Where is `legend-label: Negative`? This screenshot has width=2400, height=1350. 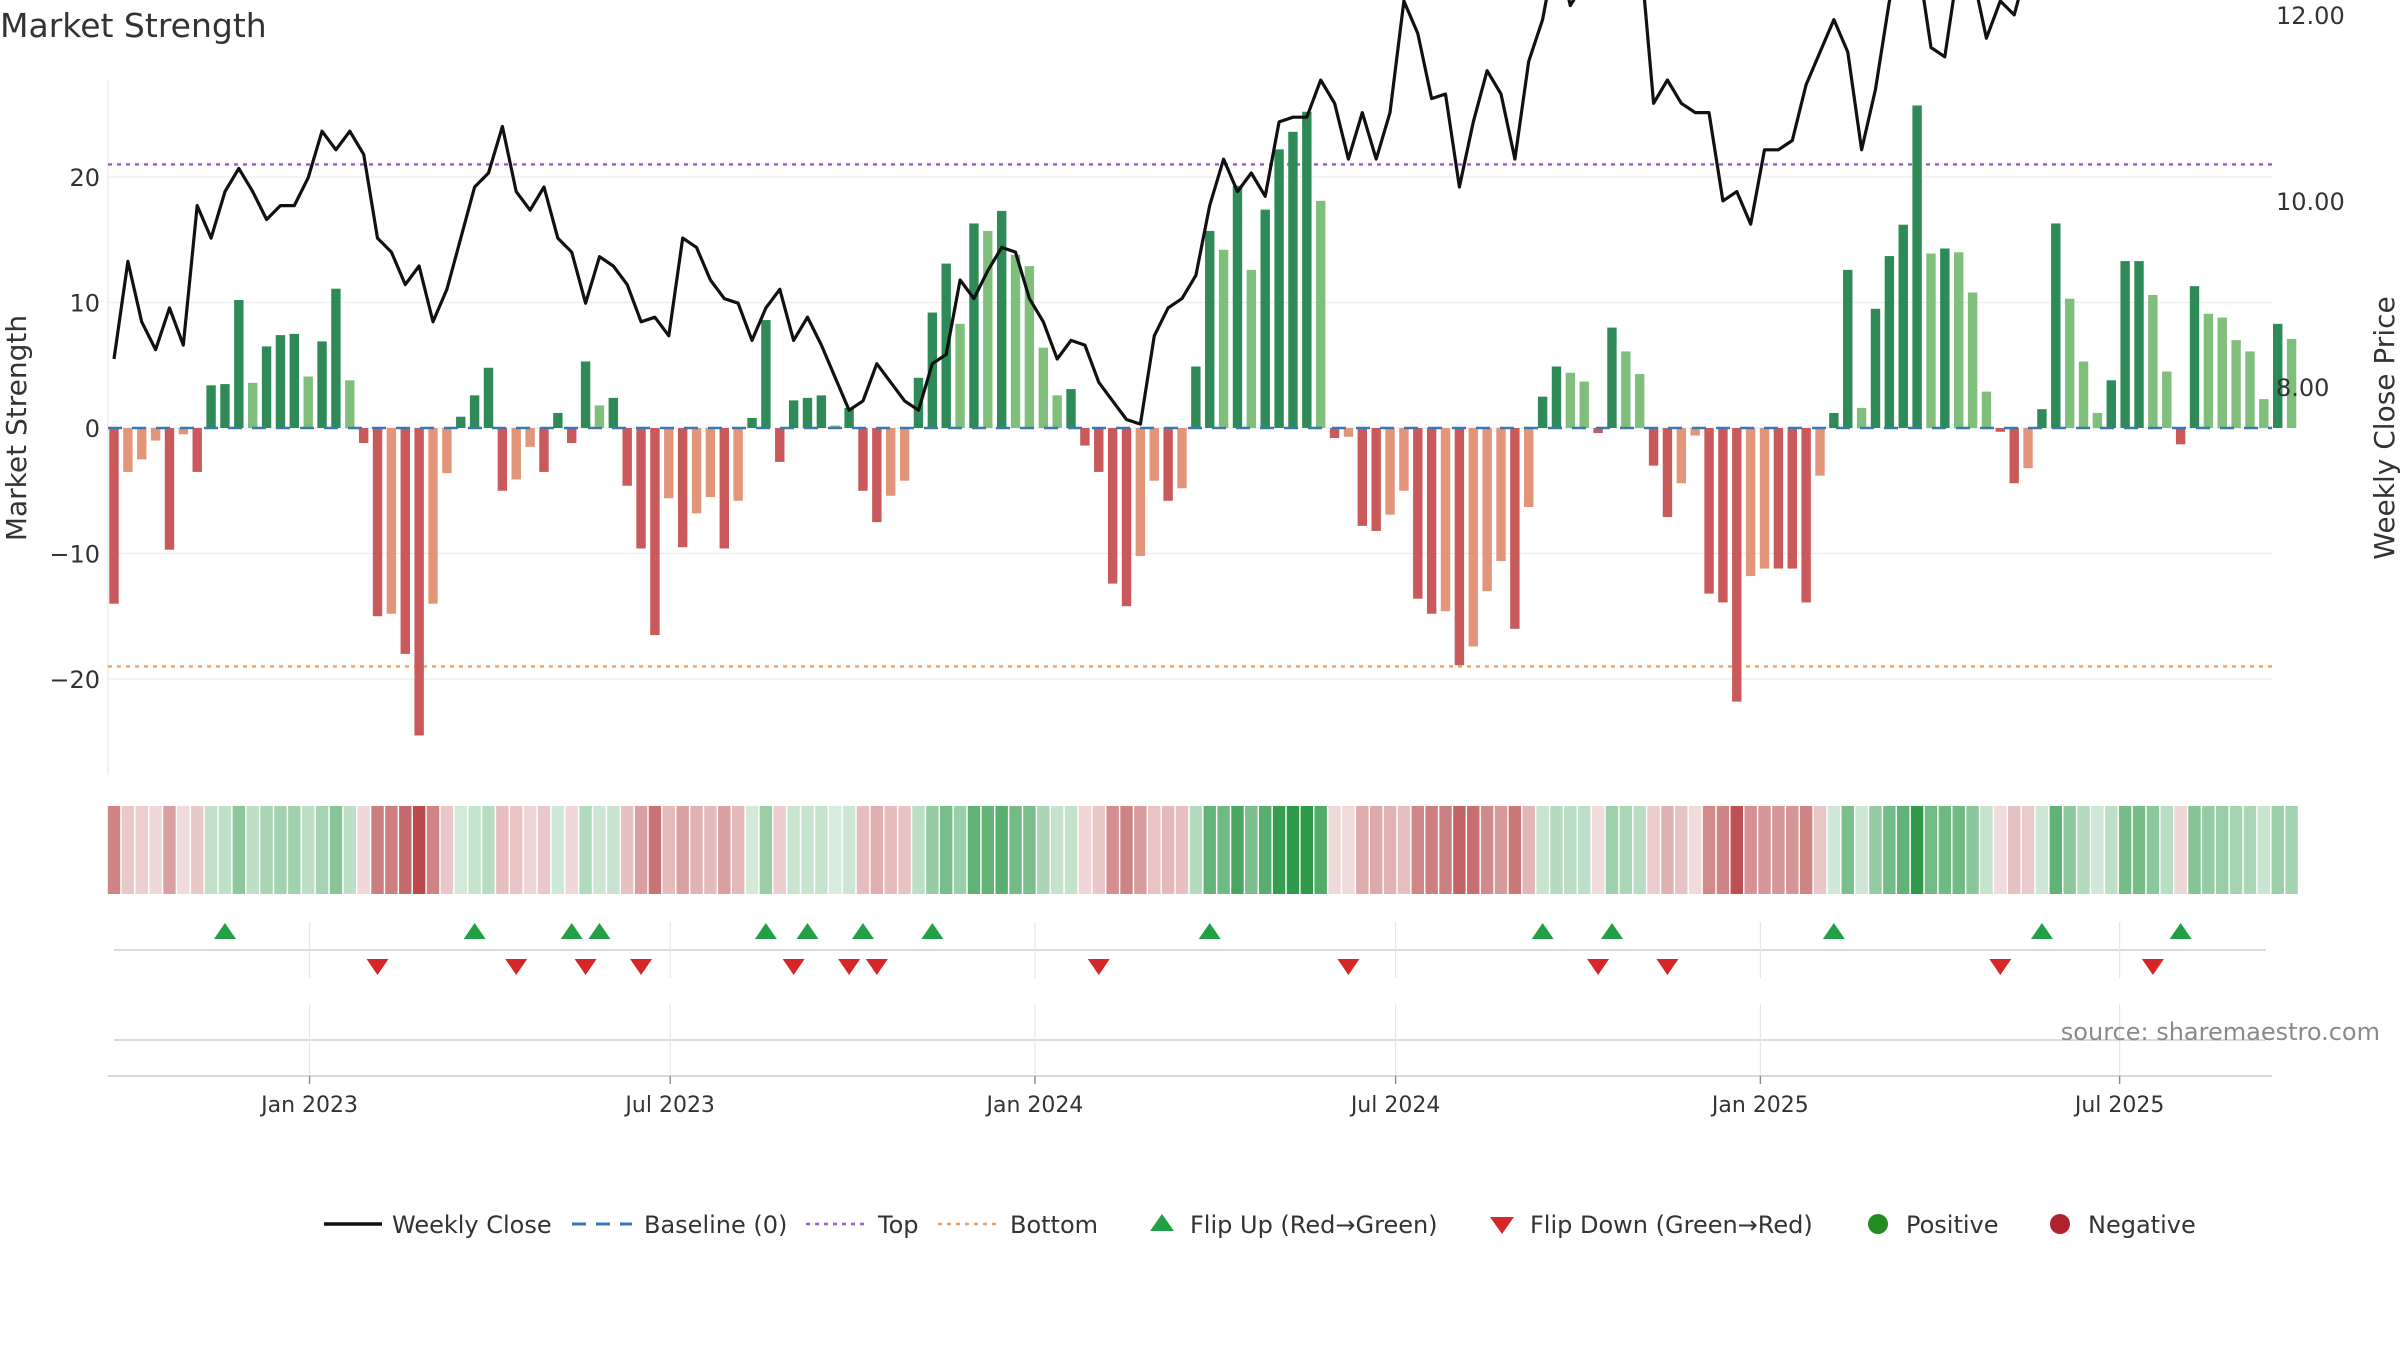 legend-label: Negative is located at coordinates (2142, 1225).